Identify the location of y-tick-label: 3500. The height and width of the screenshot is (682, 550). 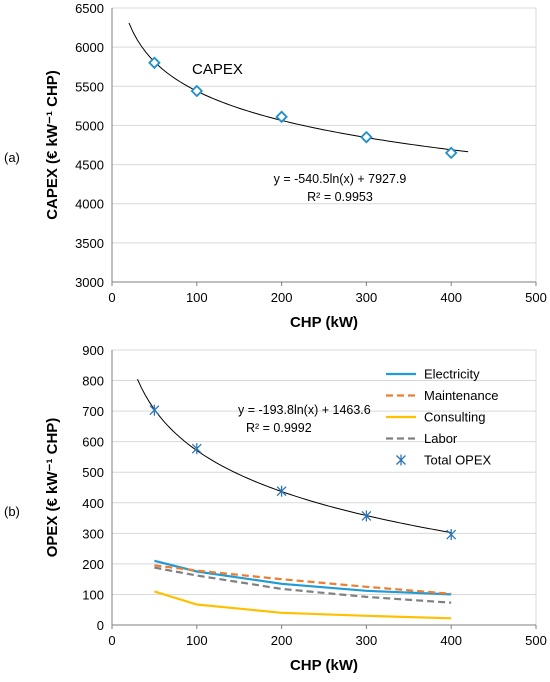
(89, 243).